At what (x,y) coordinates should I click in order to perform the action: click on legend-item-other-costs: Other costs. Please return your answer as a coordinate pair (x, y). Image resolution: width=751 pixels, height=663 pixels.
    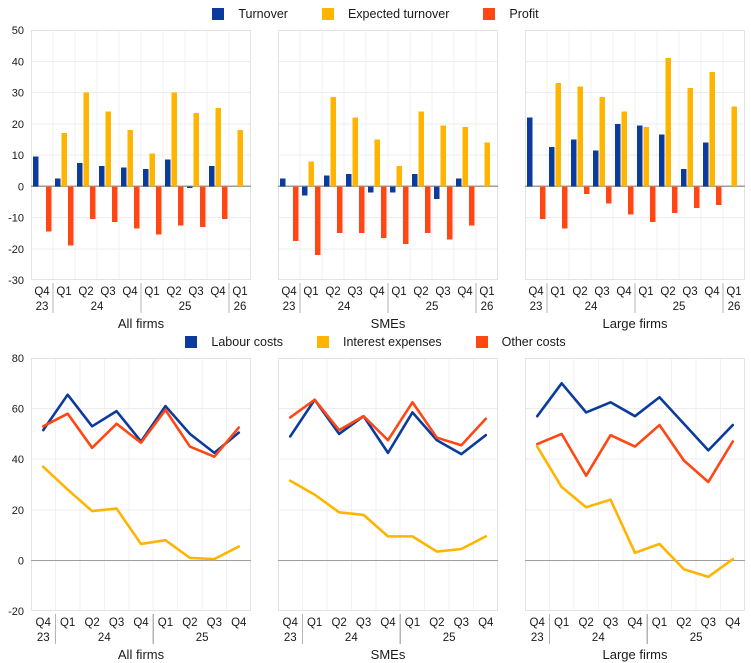
    Looking at the image, I should click on (520, 342).